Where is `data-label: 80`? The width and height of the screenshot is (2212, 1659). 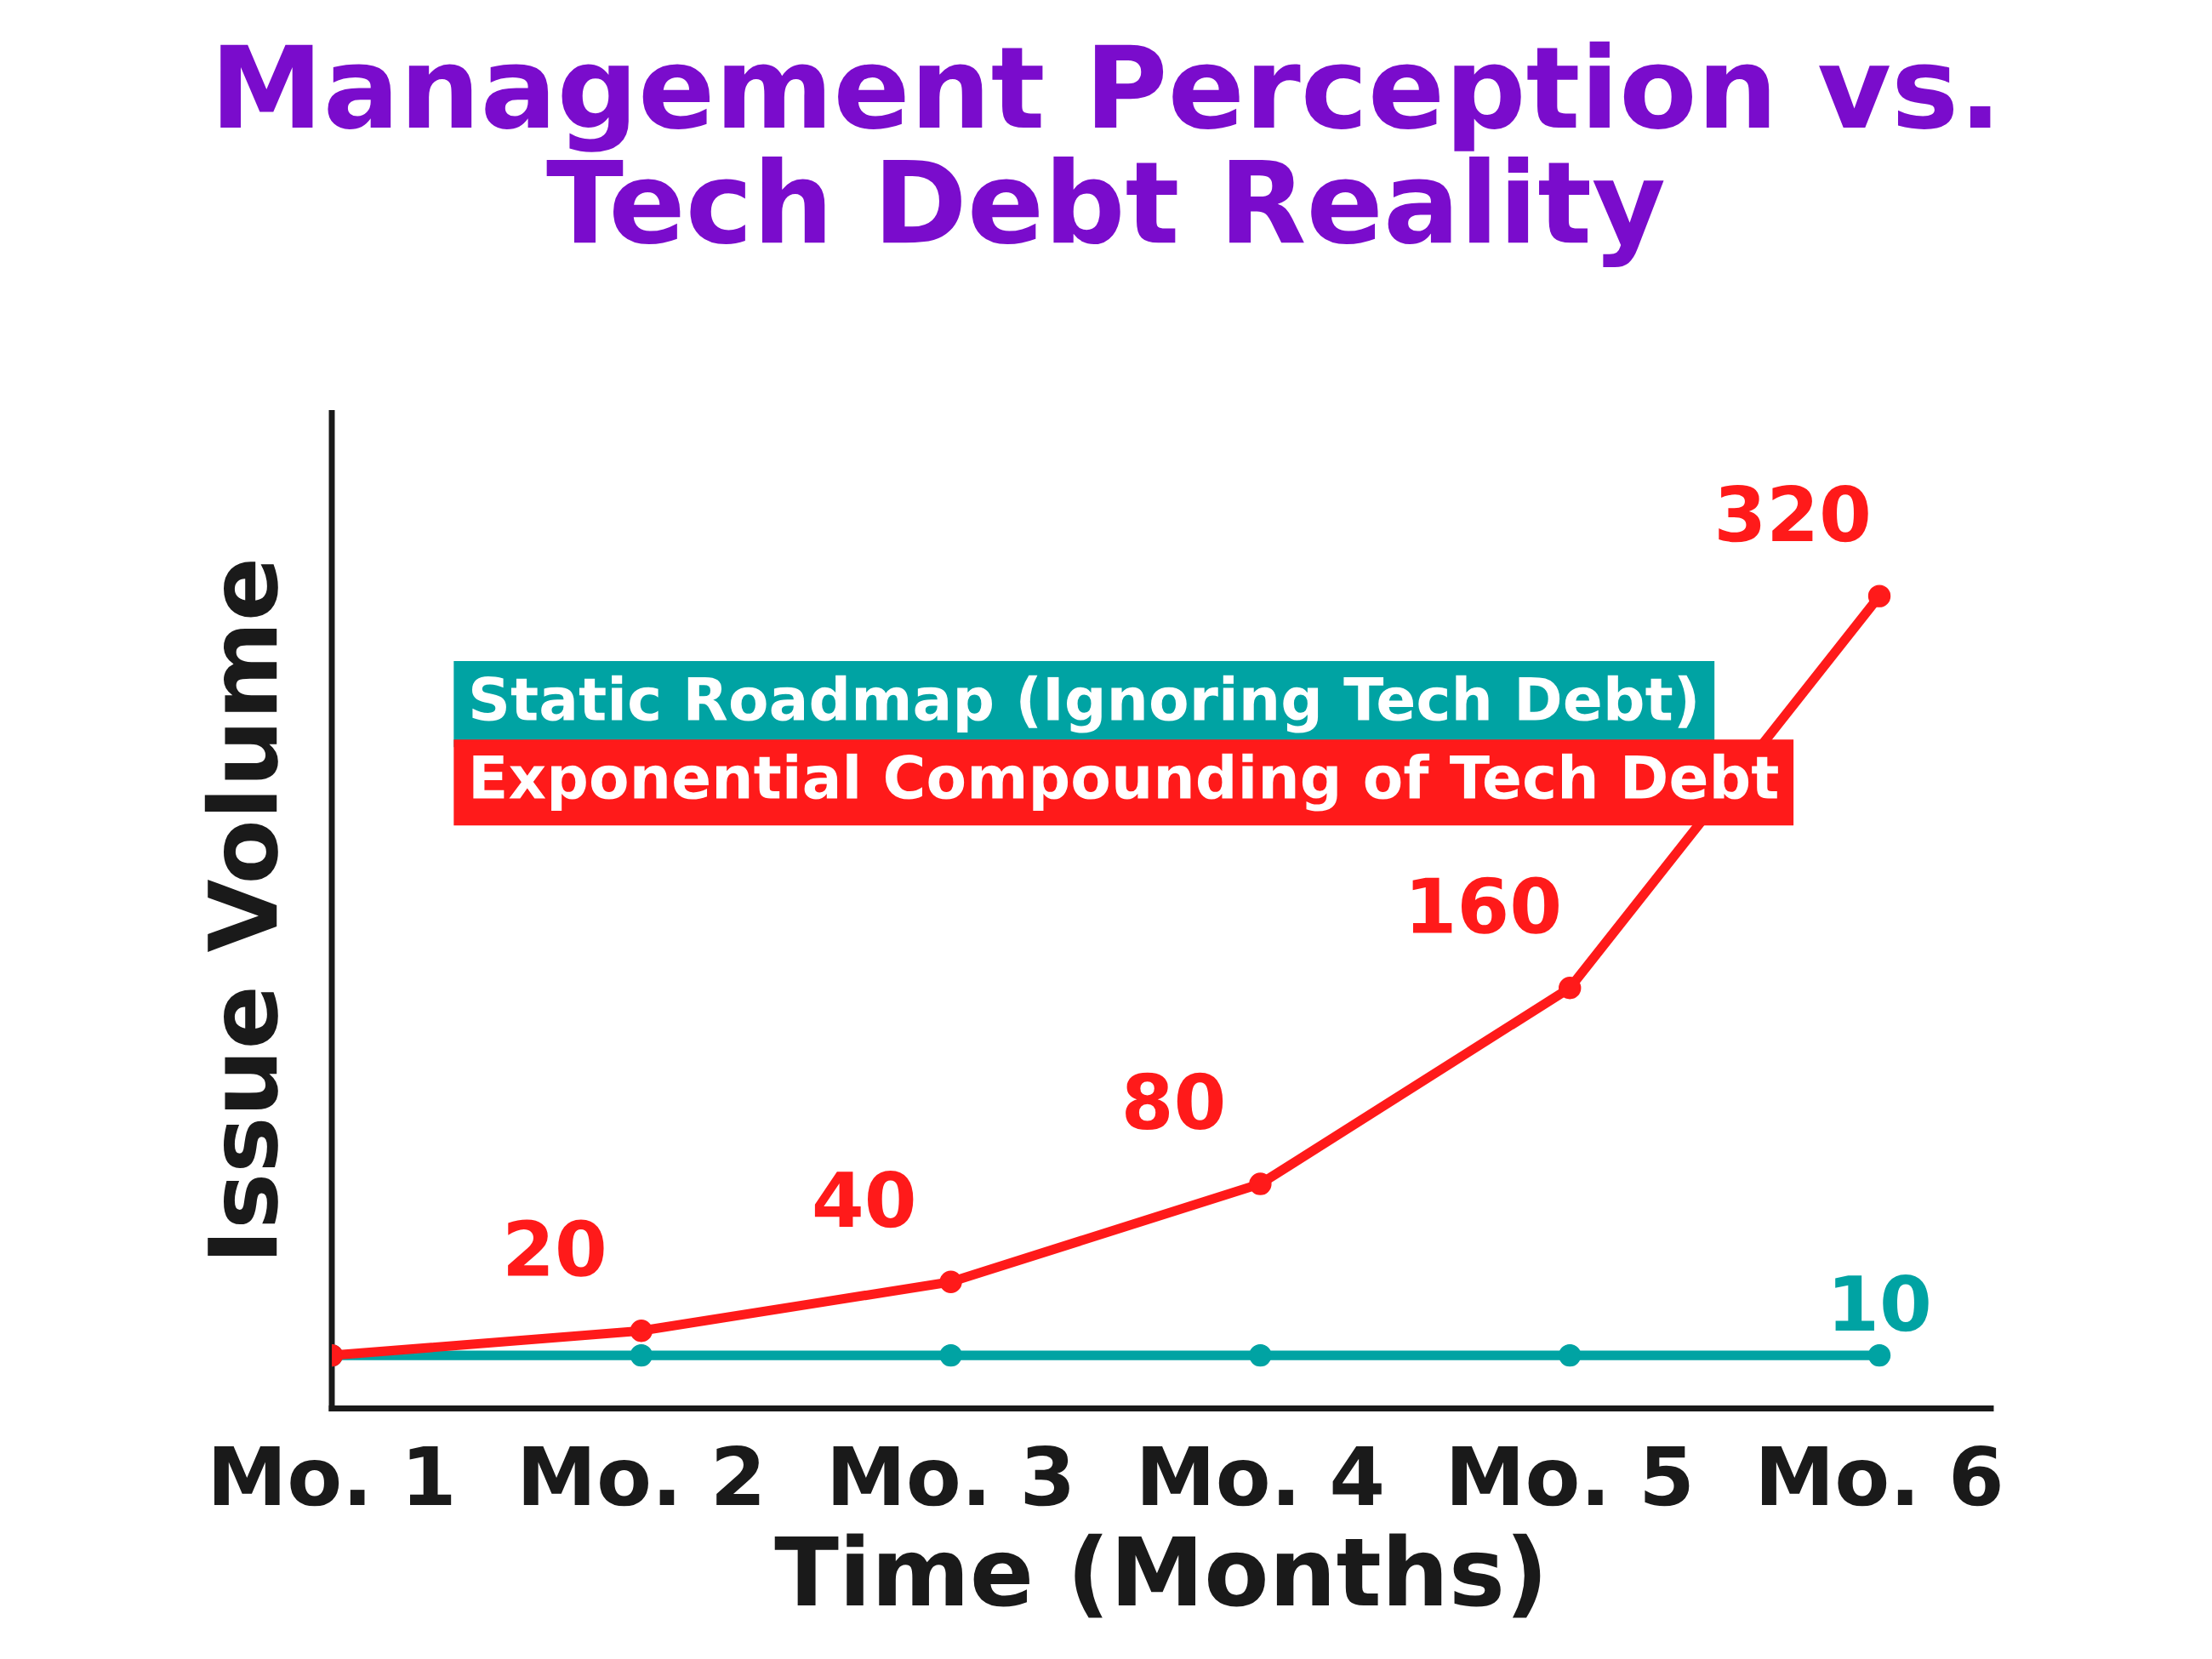
data-label: 80 is located at coordinates (1174, 1101).